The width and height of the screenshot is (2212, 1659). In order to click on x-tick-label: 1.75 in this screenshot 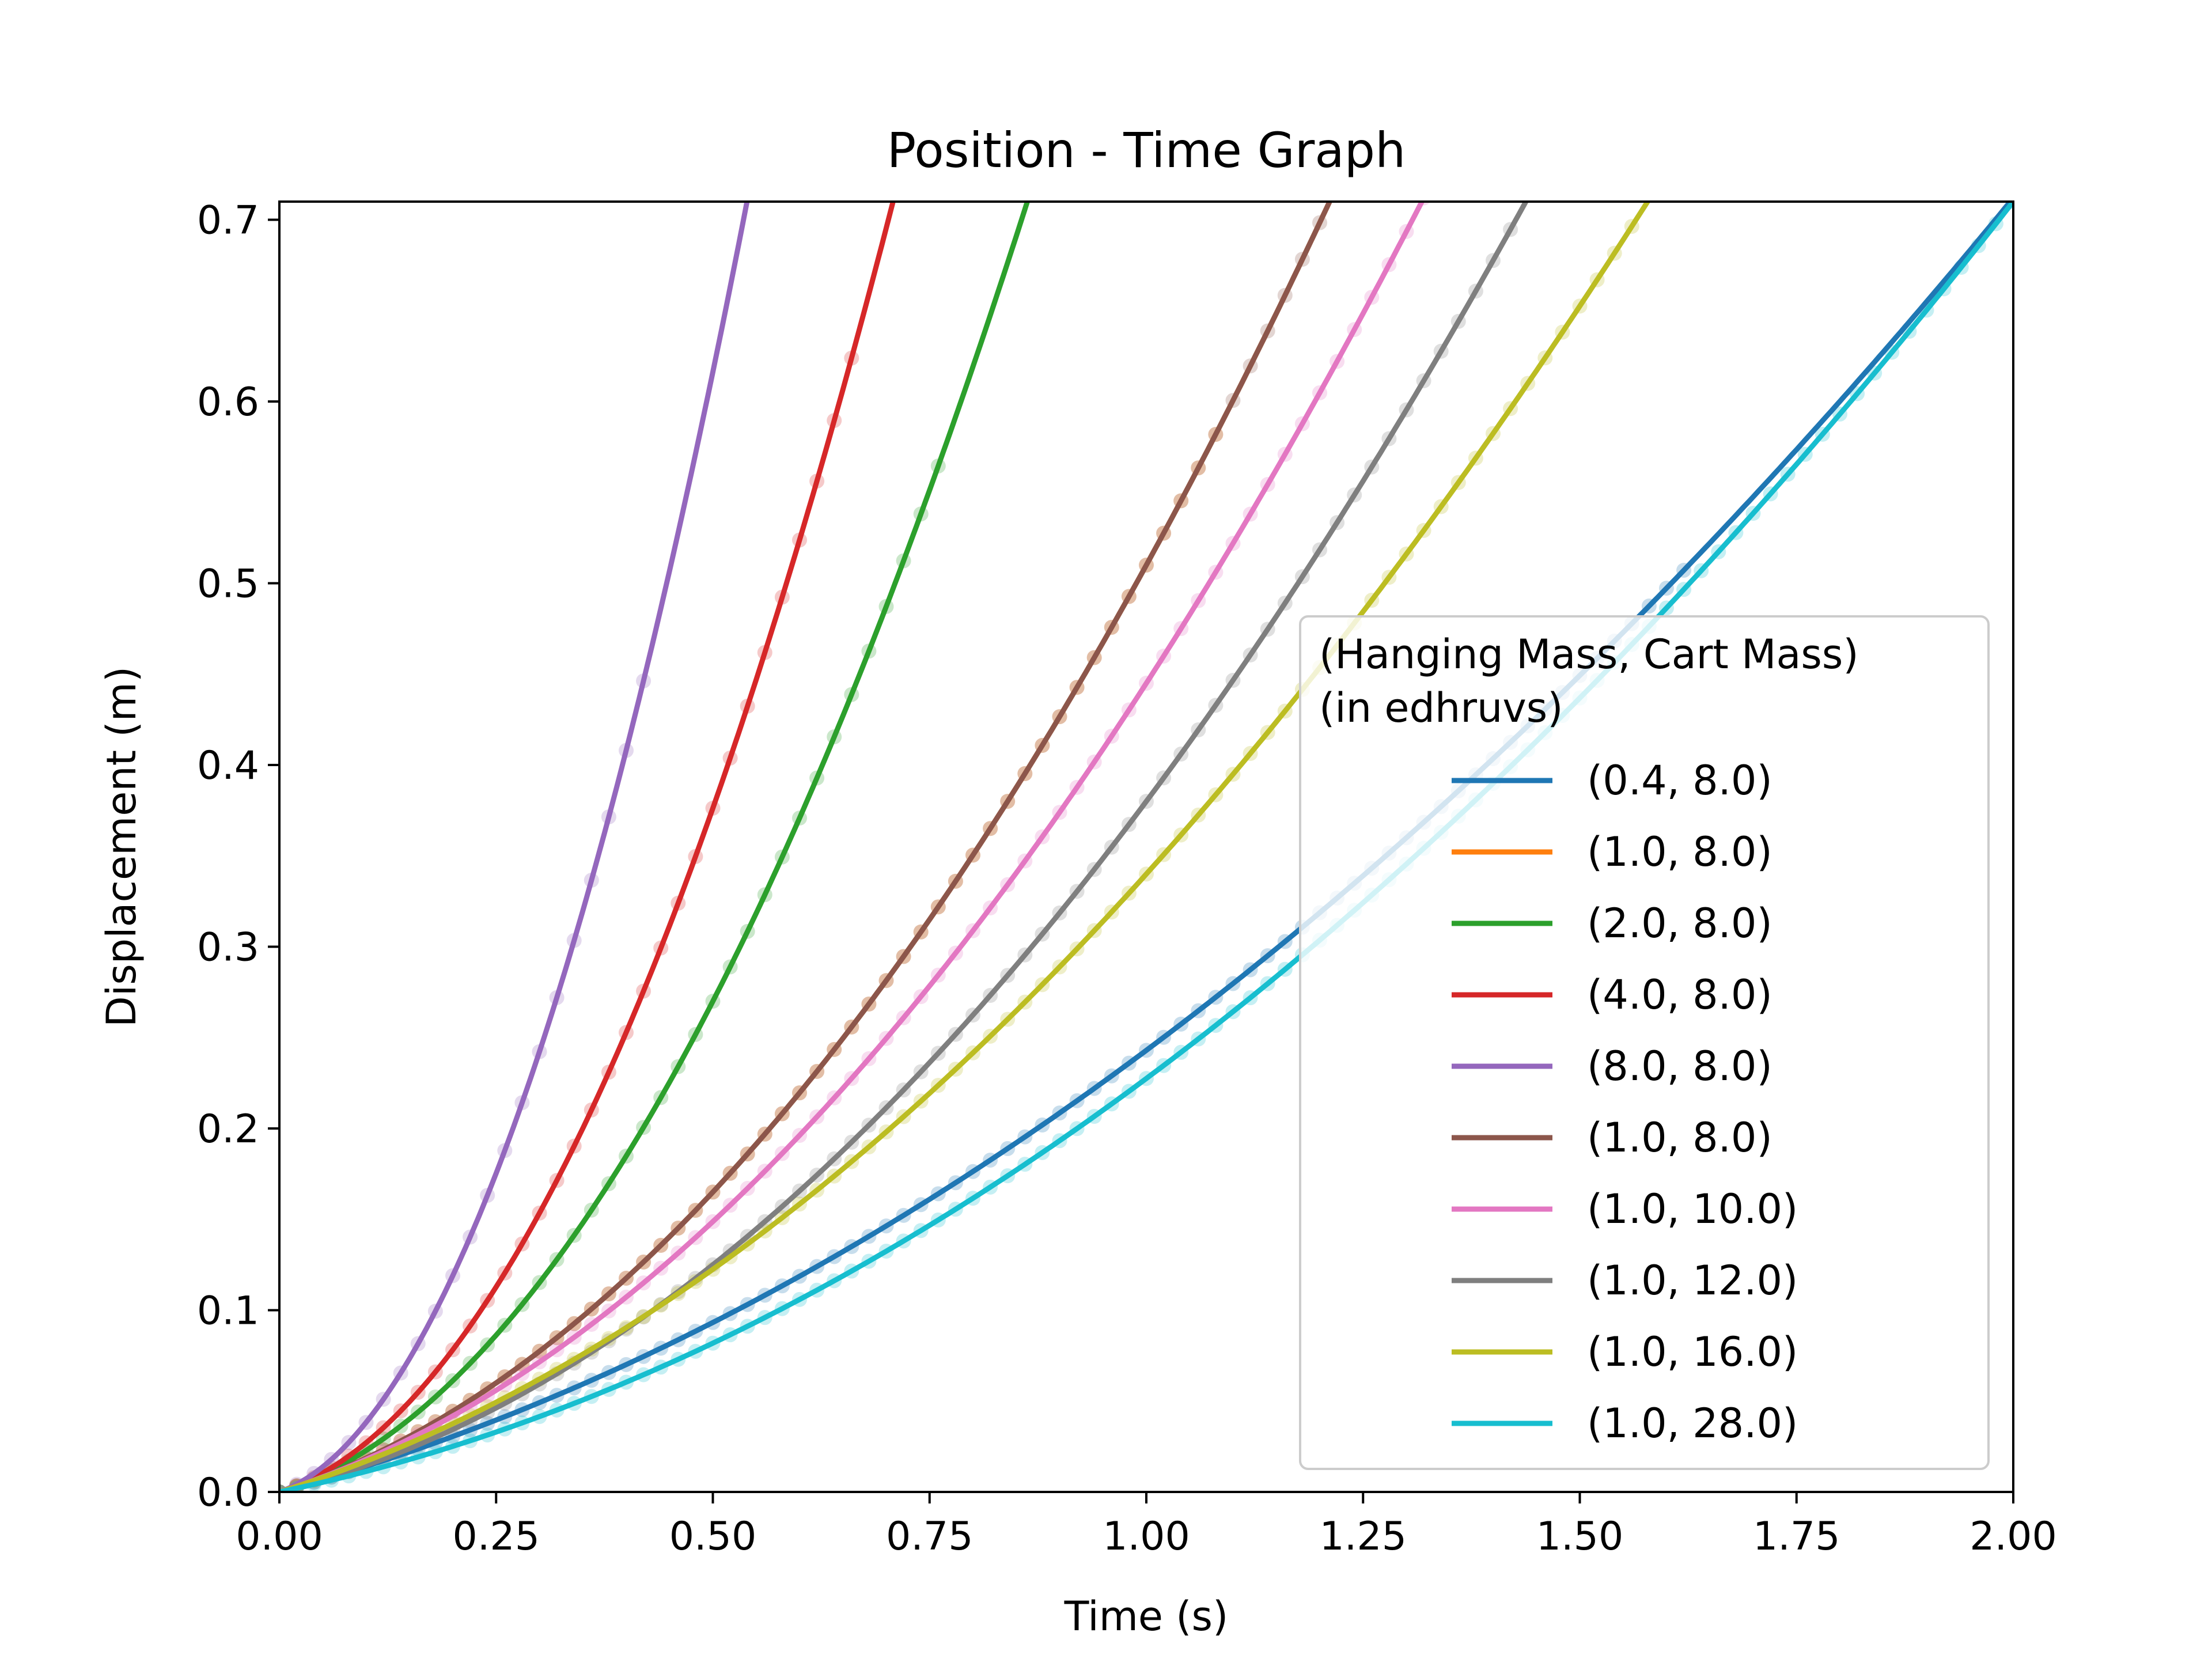, I will do `click(1796, 1536)`.